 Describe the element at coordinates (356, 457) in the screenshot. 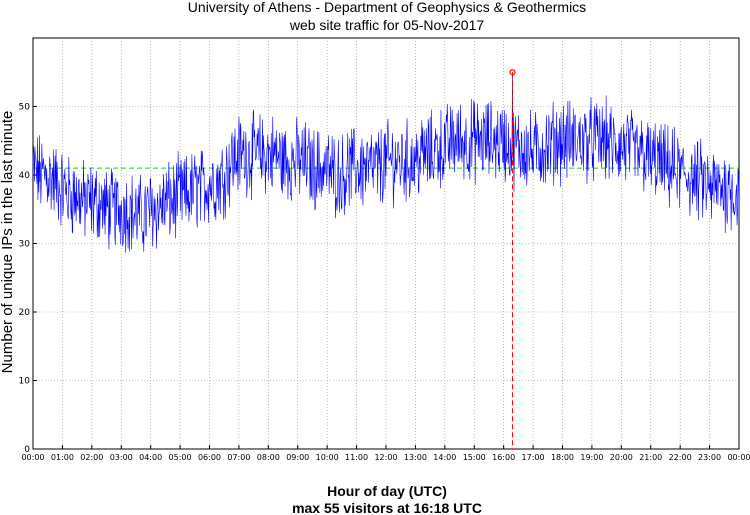

I see `x-tick-label: 11:00` at that location.